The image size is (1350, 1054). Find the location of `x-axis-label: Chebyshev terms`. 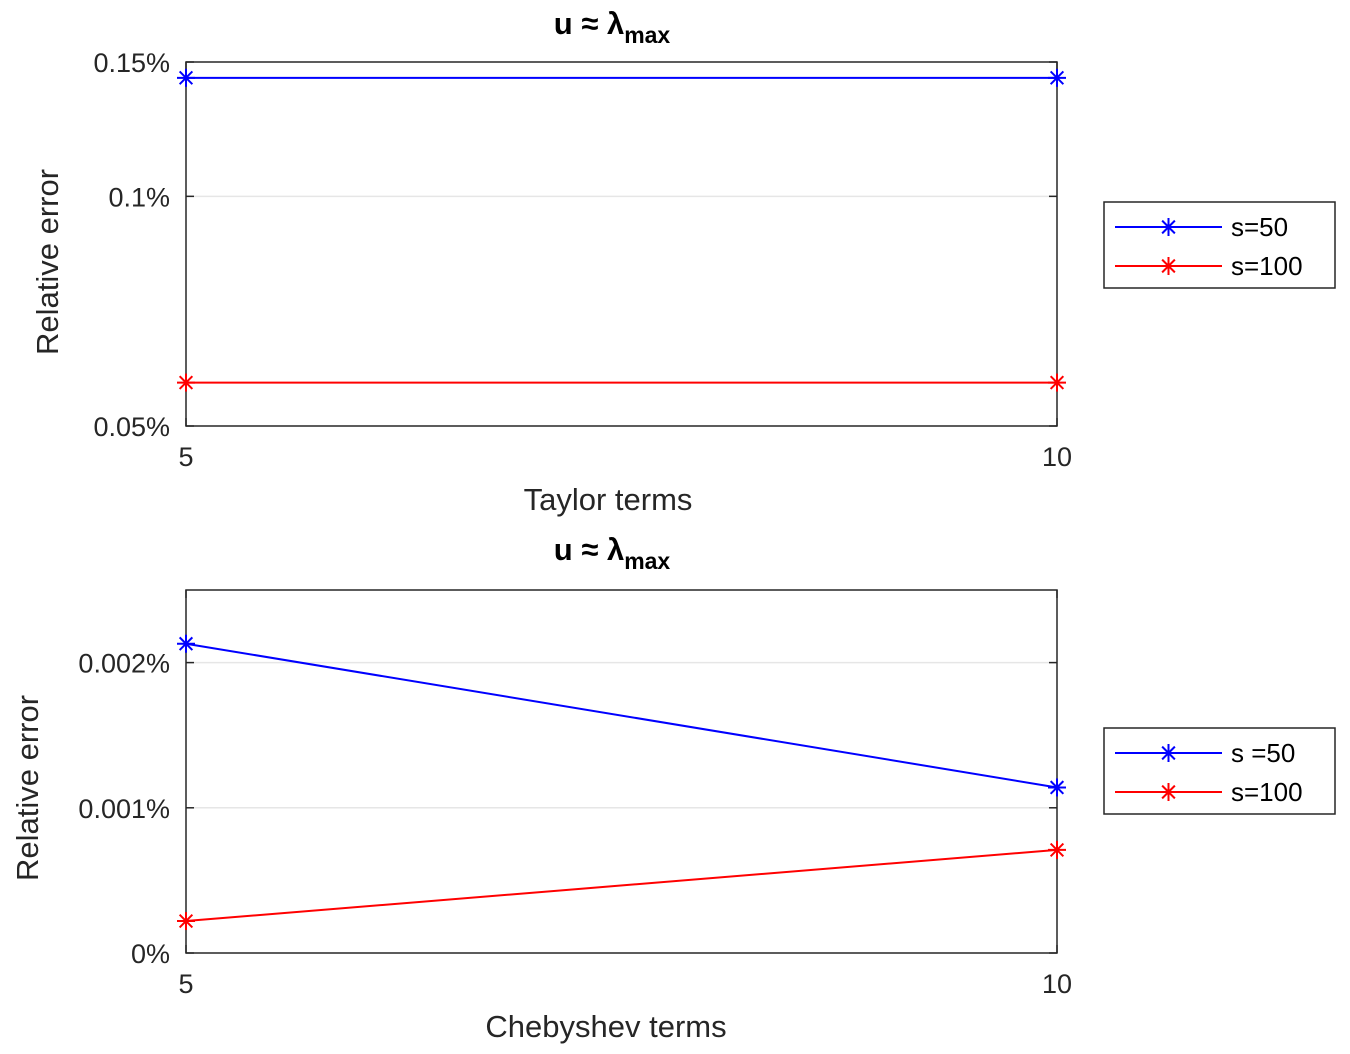

x-axis-label: Chebyshev terms is located at coordinates (605, 1026).